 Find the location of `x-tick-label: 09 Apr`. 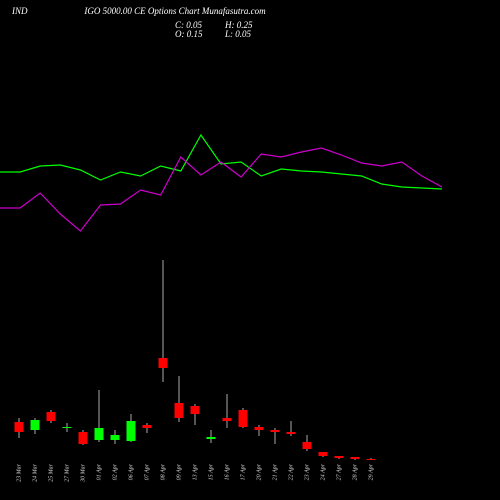

x-tick-label: 09 Apr is located at coordinates (179, 471).